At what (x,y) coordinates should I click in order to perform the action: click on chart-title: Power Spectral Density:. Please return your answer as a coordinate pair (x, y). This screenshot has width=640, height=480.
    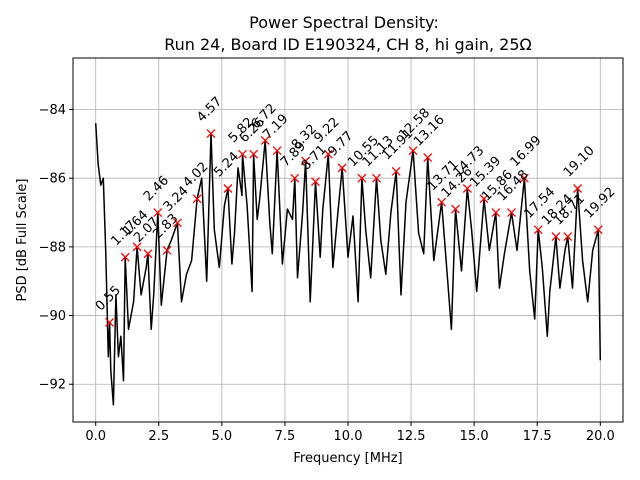
    Looking at the image, I should click on (344, 22).